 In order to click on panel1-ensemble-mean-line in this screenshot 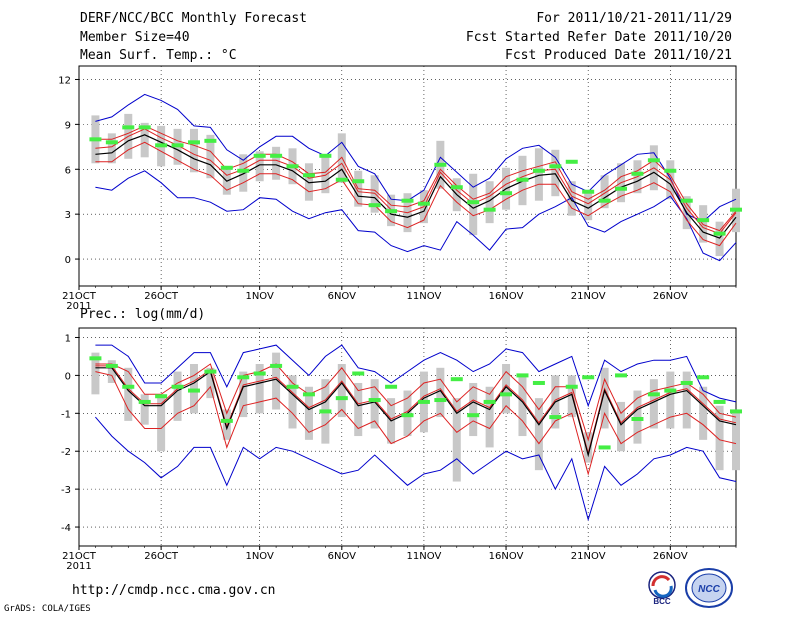, I will do `click(416, 186)`.